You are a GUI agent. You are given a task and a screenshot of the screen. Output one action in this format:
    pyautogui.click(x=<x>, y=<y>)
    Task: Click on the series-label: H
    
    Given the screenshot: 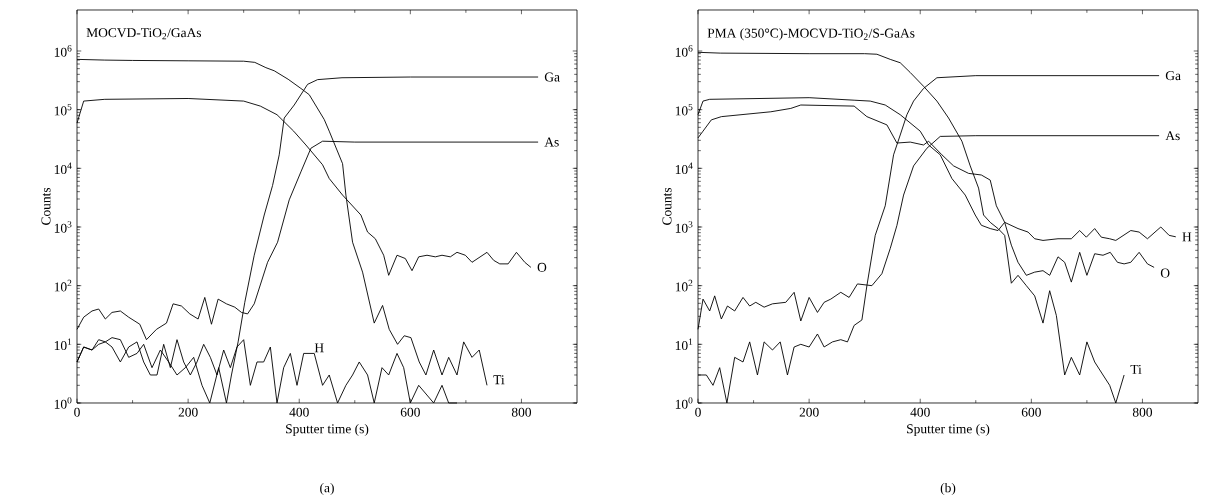 What is the action you would take?
    pyautogui.click(x=319, y=348)
    